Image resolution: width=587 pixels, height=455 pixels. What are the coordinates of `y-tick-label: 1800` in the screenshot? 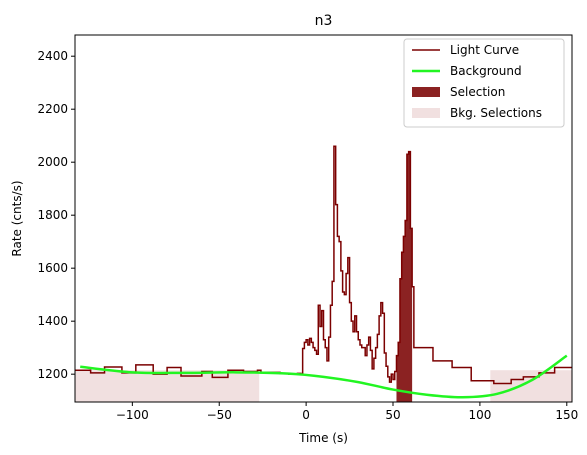 It's located at (52, 215).